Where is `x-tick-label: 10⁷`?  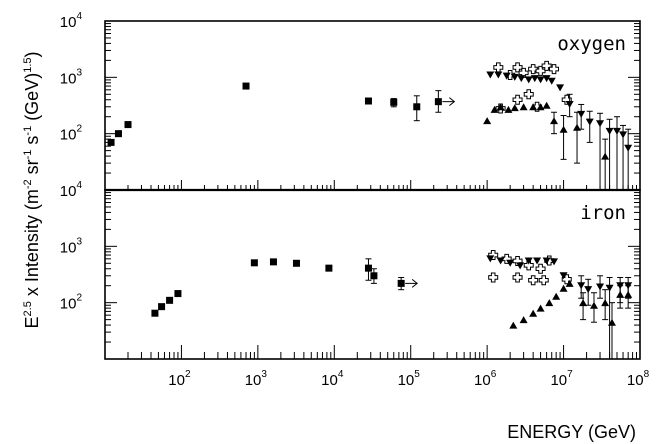 x-tick-label: 10⁷ is located at coordinates (561, 379).